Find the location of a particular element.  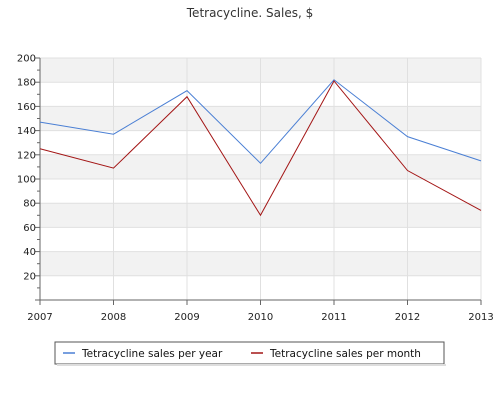

x-axis-ticks: 2007 2008 2009 2010 2011 2012 2013 is located at coordinates (260, 311).